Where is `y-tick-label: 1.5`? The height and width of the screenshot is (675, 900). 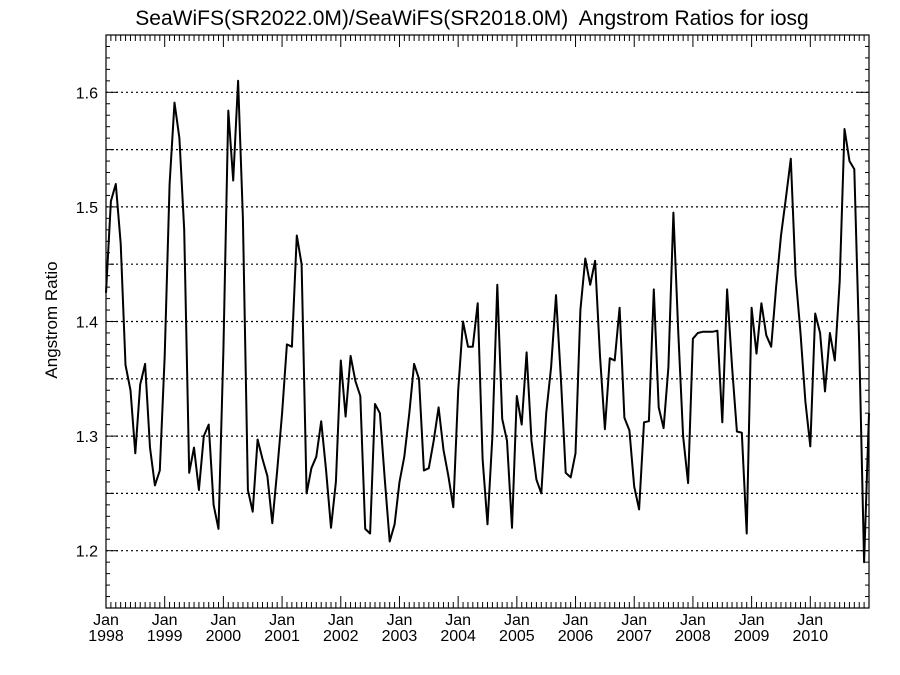
y-tick-label: 1.5 is located at coordinates (87, 208).